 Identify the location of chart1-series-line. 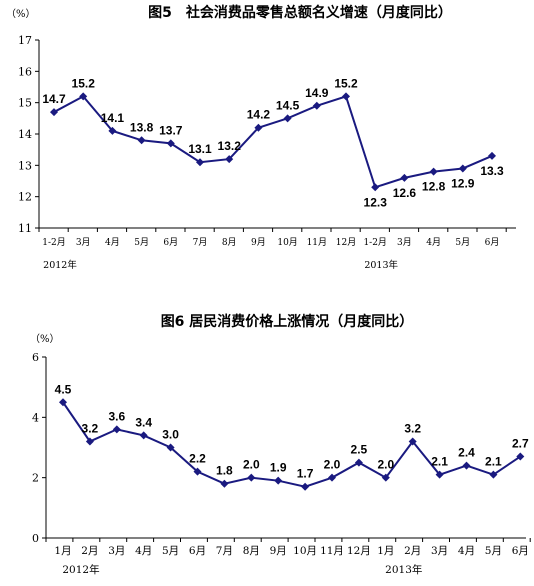
(273, 142).